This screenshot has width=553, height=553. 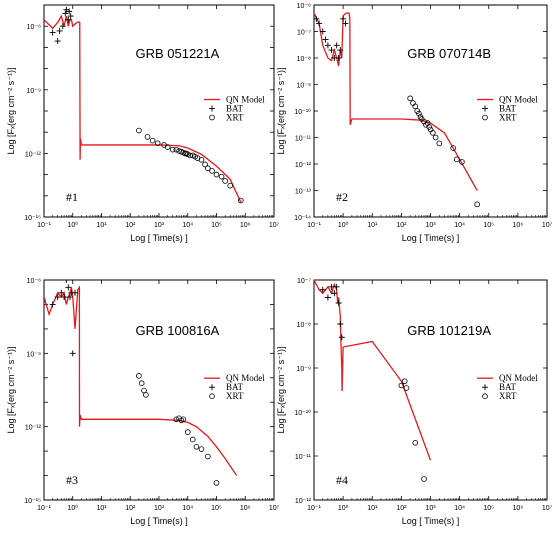 What do you see at coordinates (72, 480) in the screenshot?
I see `panel-number-label: #3` at bounding box center [72, 480].